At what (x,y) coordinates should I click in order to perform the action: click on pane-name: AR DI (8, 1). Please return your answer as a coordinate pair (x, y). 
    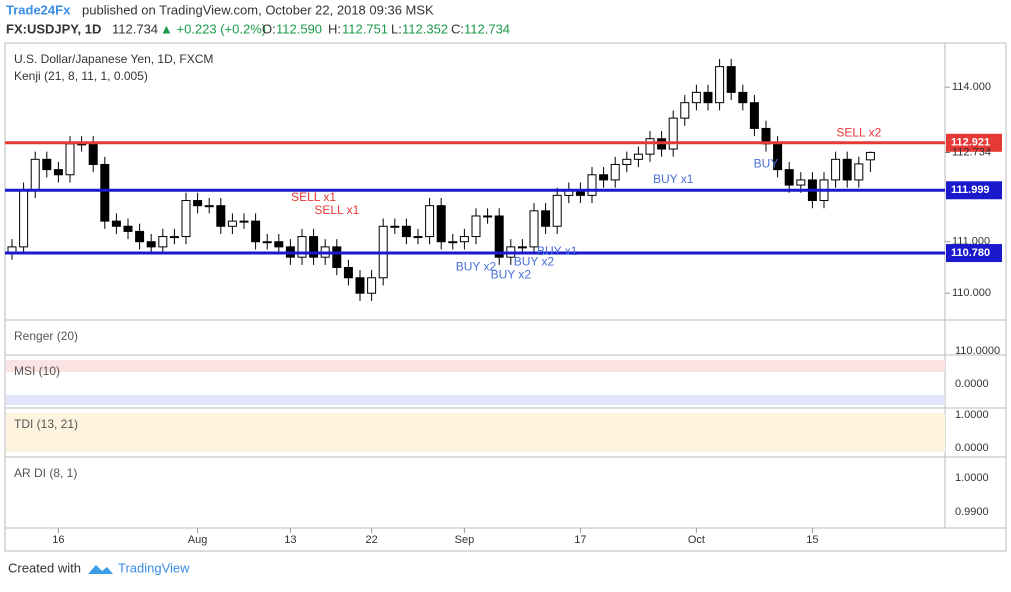
    Looking at the image, I should click on (45, 473).